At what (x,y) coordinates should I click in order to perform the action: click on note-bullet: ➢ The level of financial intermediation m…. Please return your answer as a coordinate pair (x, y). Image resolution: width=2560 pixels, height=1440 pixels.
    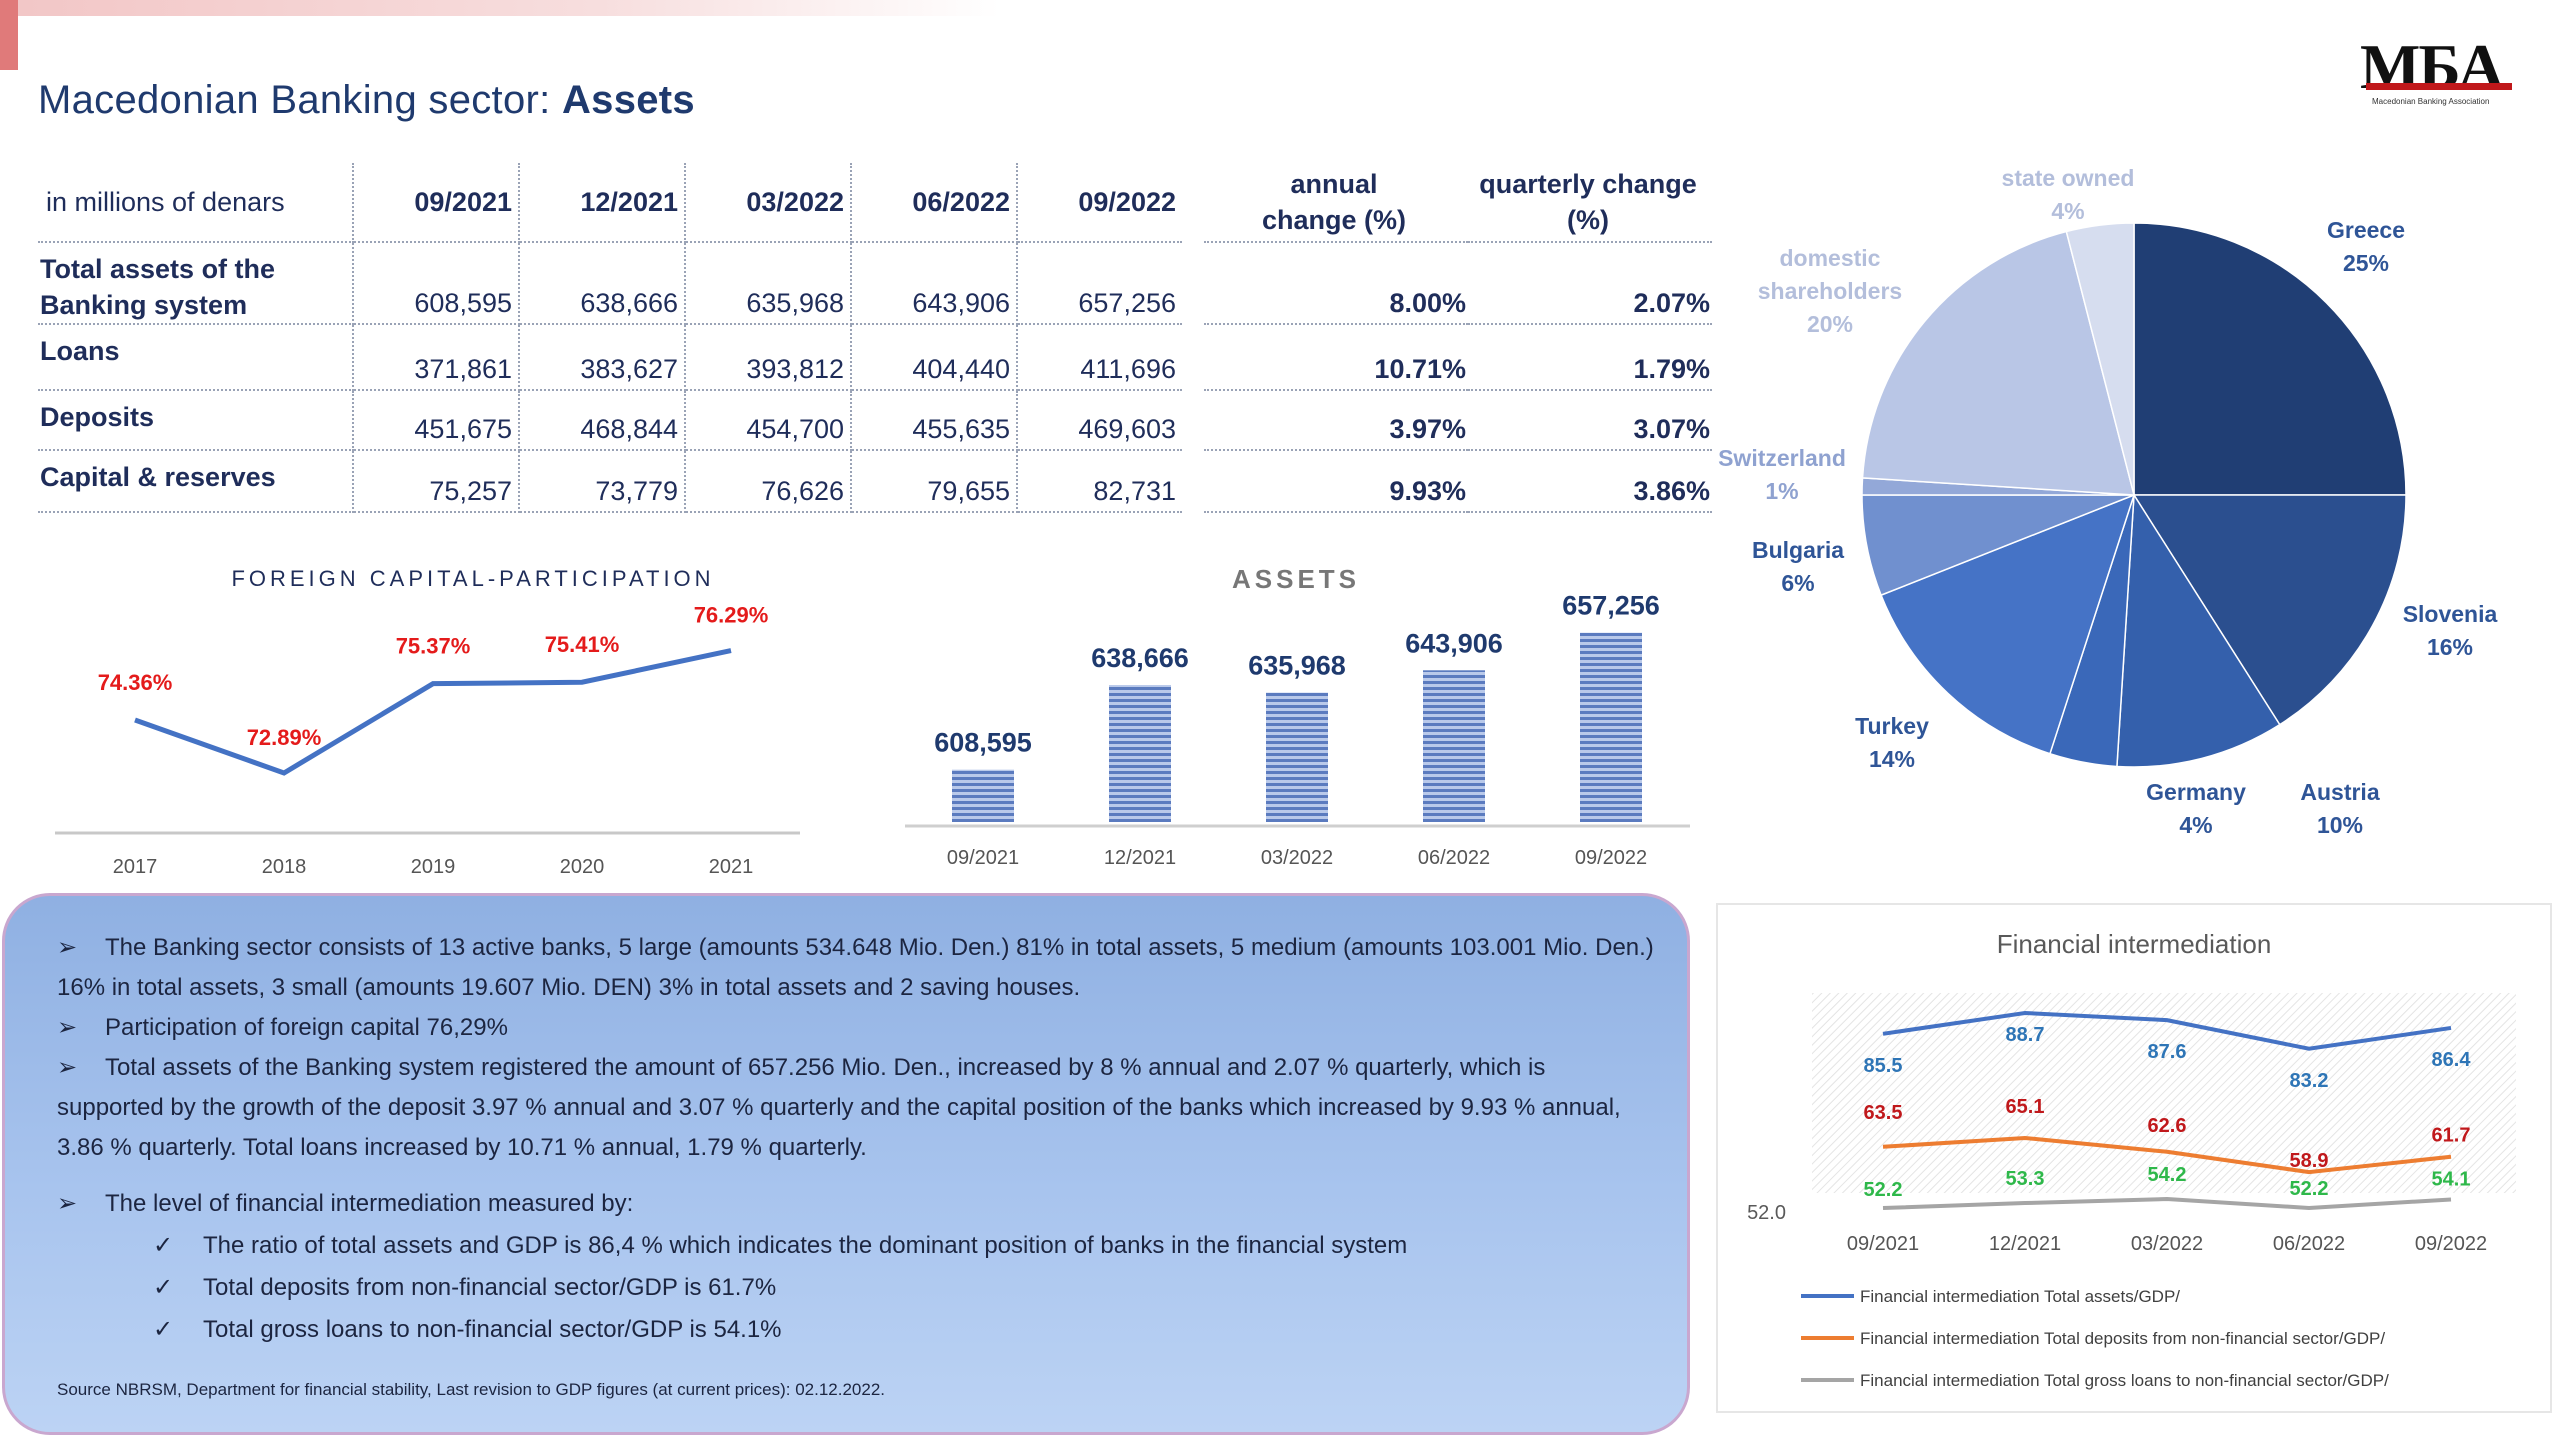
    Looking at the image, I should click on (345, 1203).